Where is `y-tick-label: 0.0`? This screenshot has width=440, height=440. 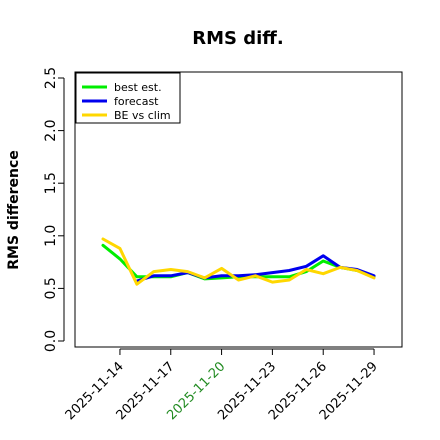
y-tick-label: 0.0 is located at coordinates (51, 341).